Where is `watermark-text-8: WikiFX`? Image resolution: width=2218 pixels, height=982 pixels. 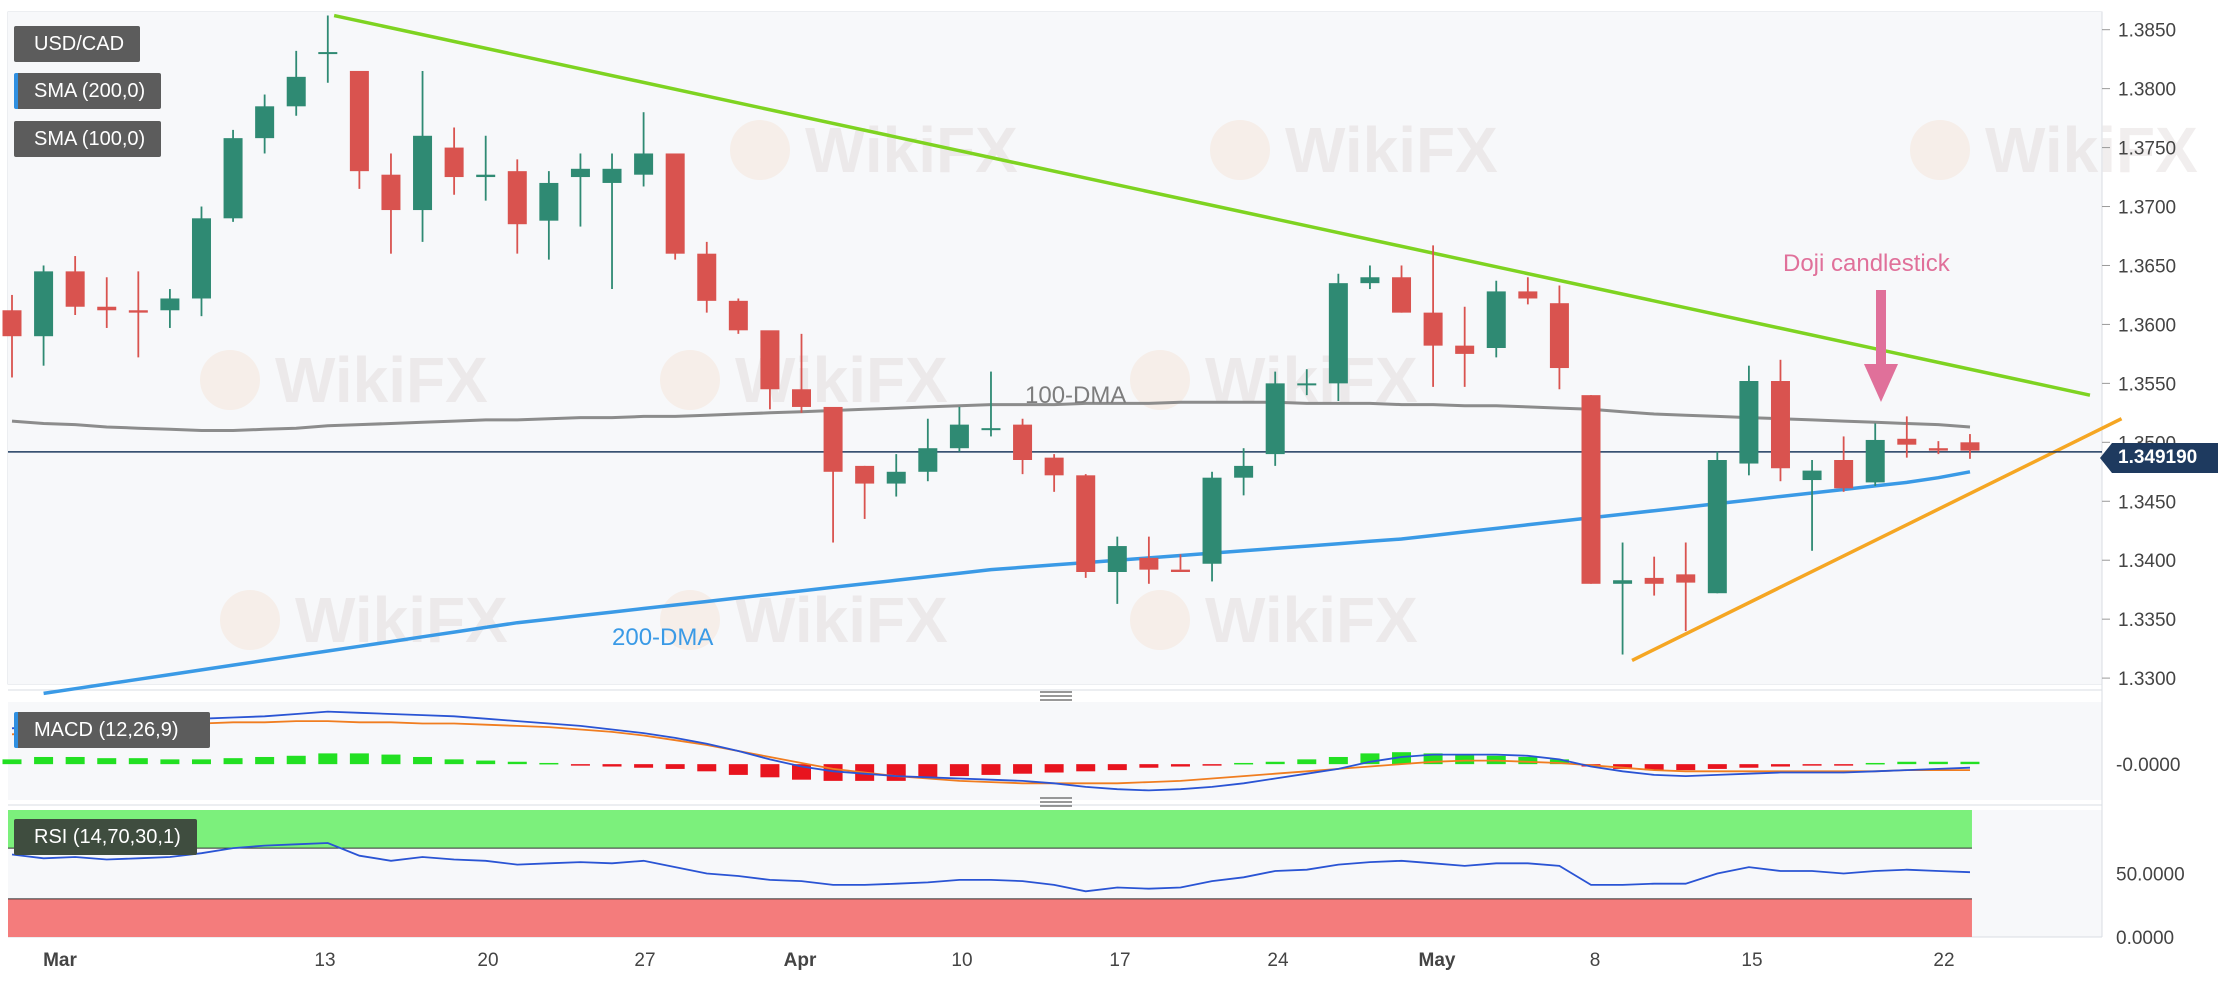
watermark-text-8: WikiFX is located at coordinates (2091, 150).